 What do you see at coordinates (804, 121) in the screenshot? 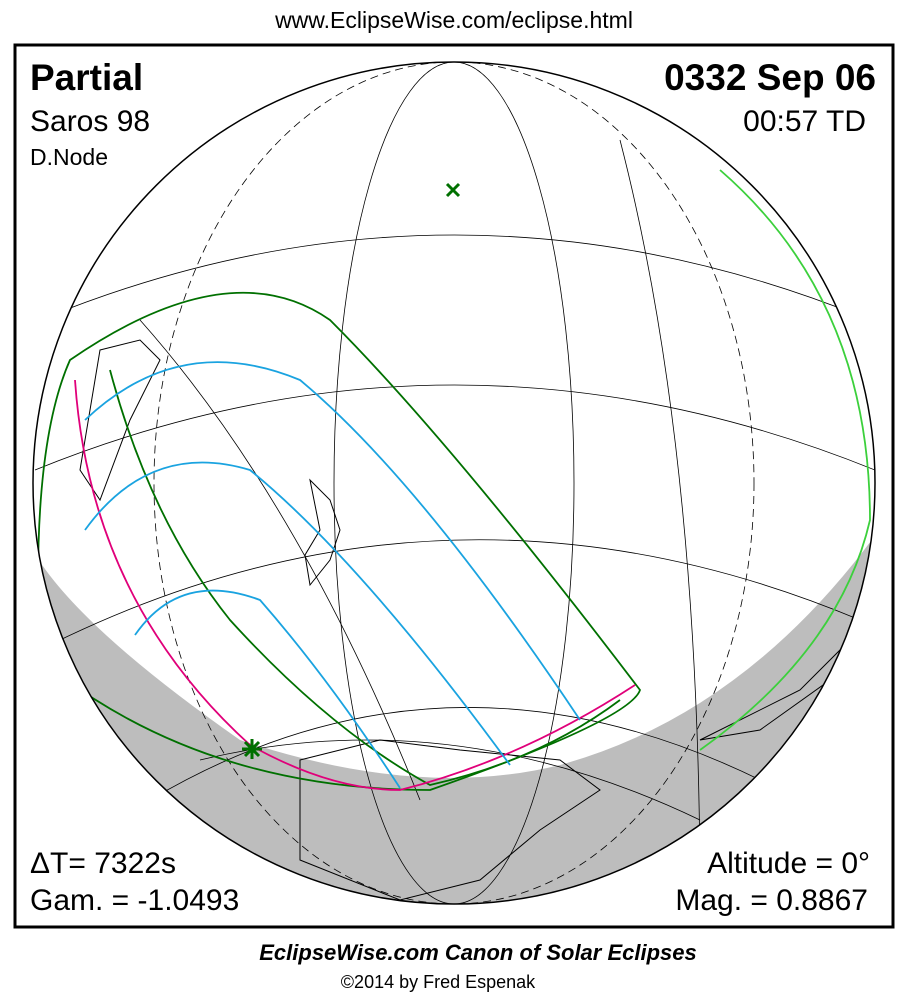
I see `time: 00:57 TD` at bounding box center [804, 121].